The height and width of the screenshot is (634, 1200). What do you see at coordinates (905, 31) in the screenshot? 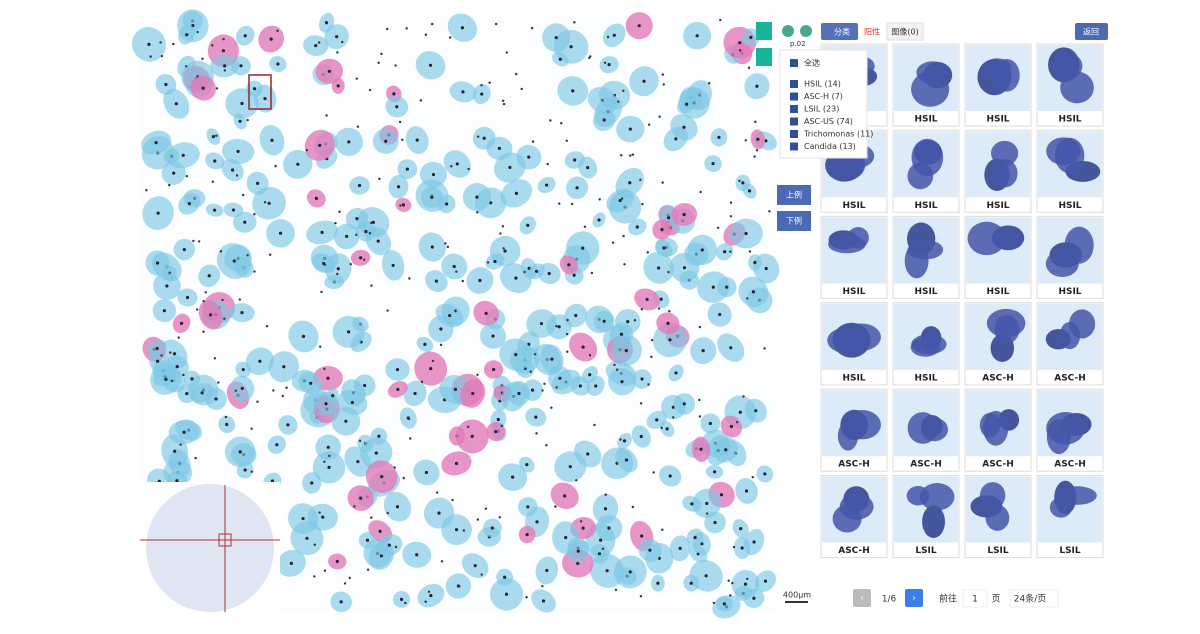
I see `images-tab-bg` at bounding box center [905, 31].